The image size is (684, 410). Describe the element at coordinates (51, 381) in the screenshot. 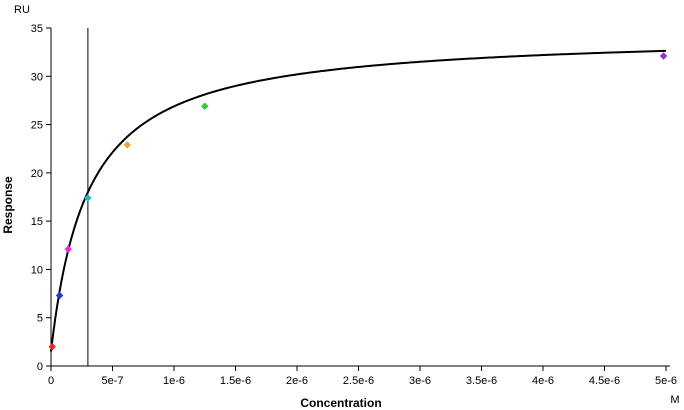

I see `x-tick-label: 0` at that location.